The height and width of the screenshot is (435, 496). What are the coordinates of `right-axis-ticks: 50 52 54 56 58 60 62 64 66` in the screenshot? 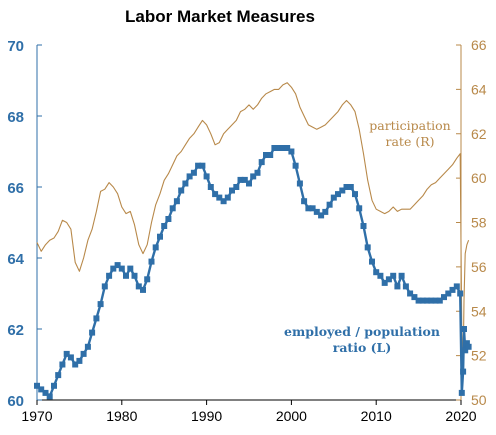 It's located at (471, 222).